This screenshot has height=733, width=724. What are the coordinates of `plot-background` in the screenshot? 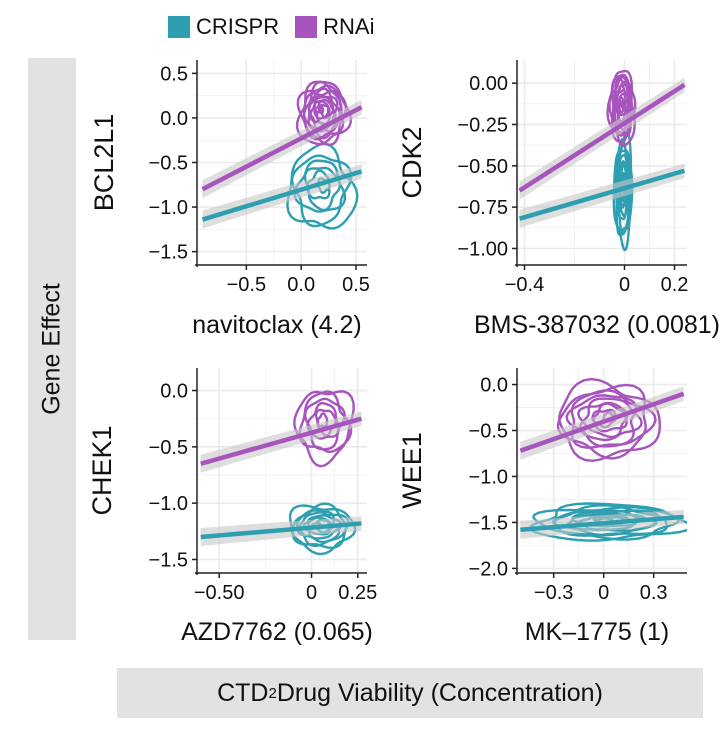 It's located at (602, 162).